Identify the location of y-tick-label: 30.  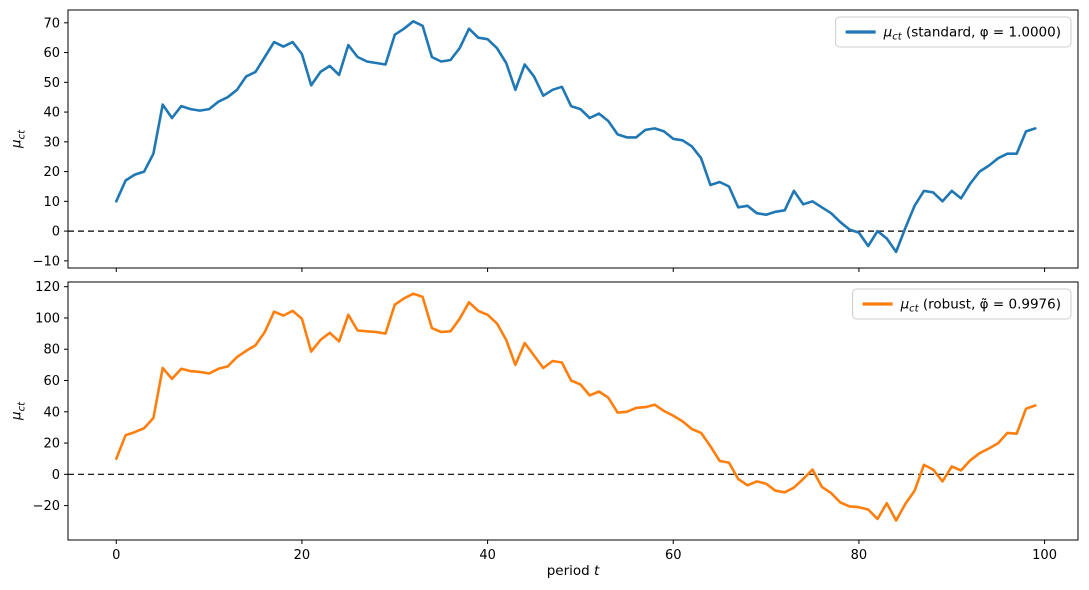
(51, 142).